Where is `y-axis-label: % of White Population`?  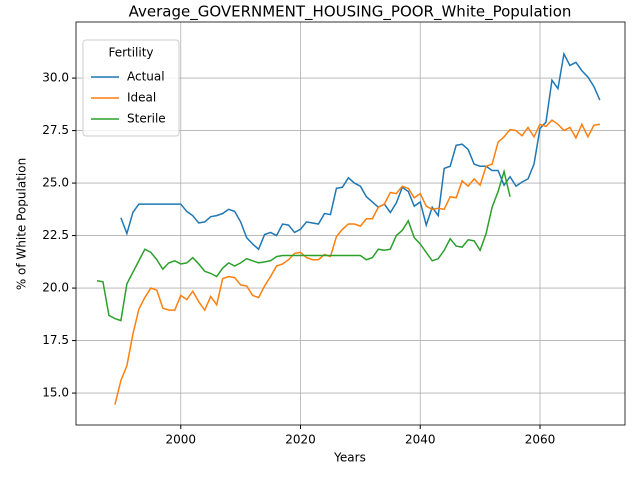 y-axis-label: % of White Population is located at coordinates (22, 224).